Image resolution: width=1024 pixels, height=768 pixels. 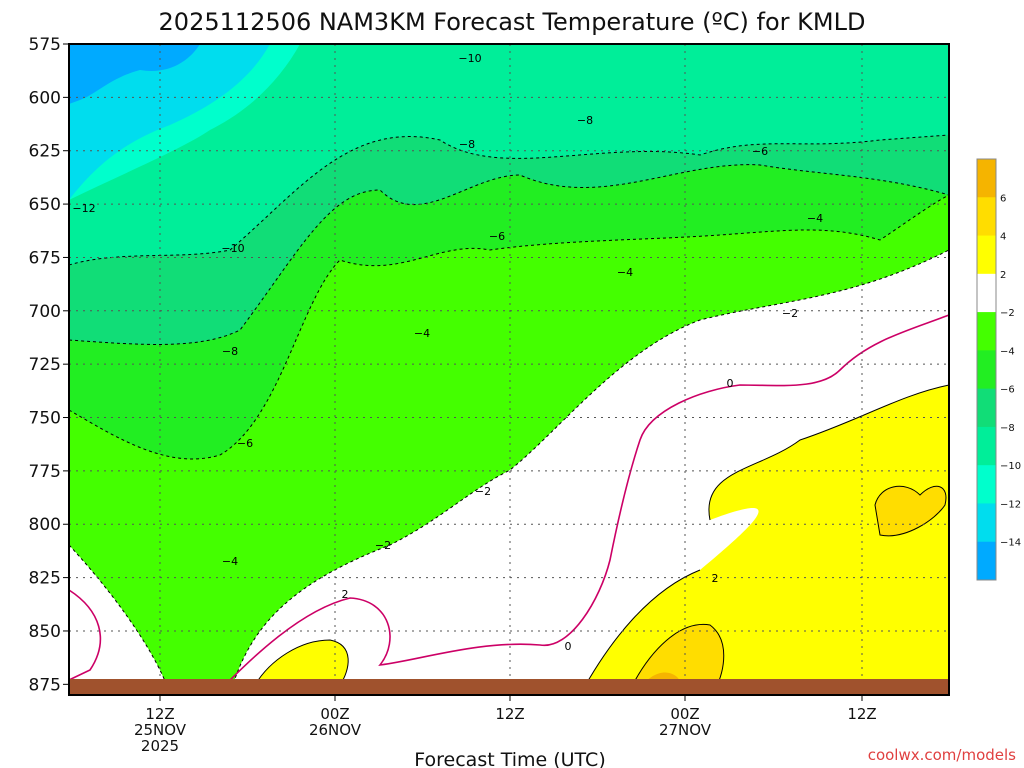 I want to click on credit-text: coolwx.com/models, so click(x=942, y=755).